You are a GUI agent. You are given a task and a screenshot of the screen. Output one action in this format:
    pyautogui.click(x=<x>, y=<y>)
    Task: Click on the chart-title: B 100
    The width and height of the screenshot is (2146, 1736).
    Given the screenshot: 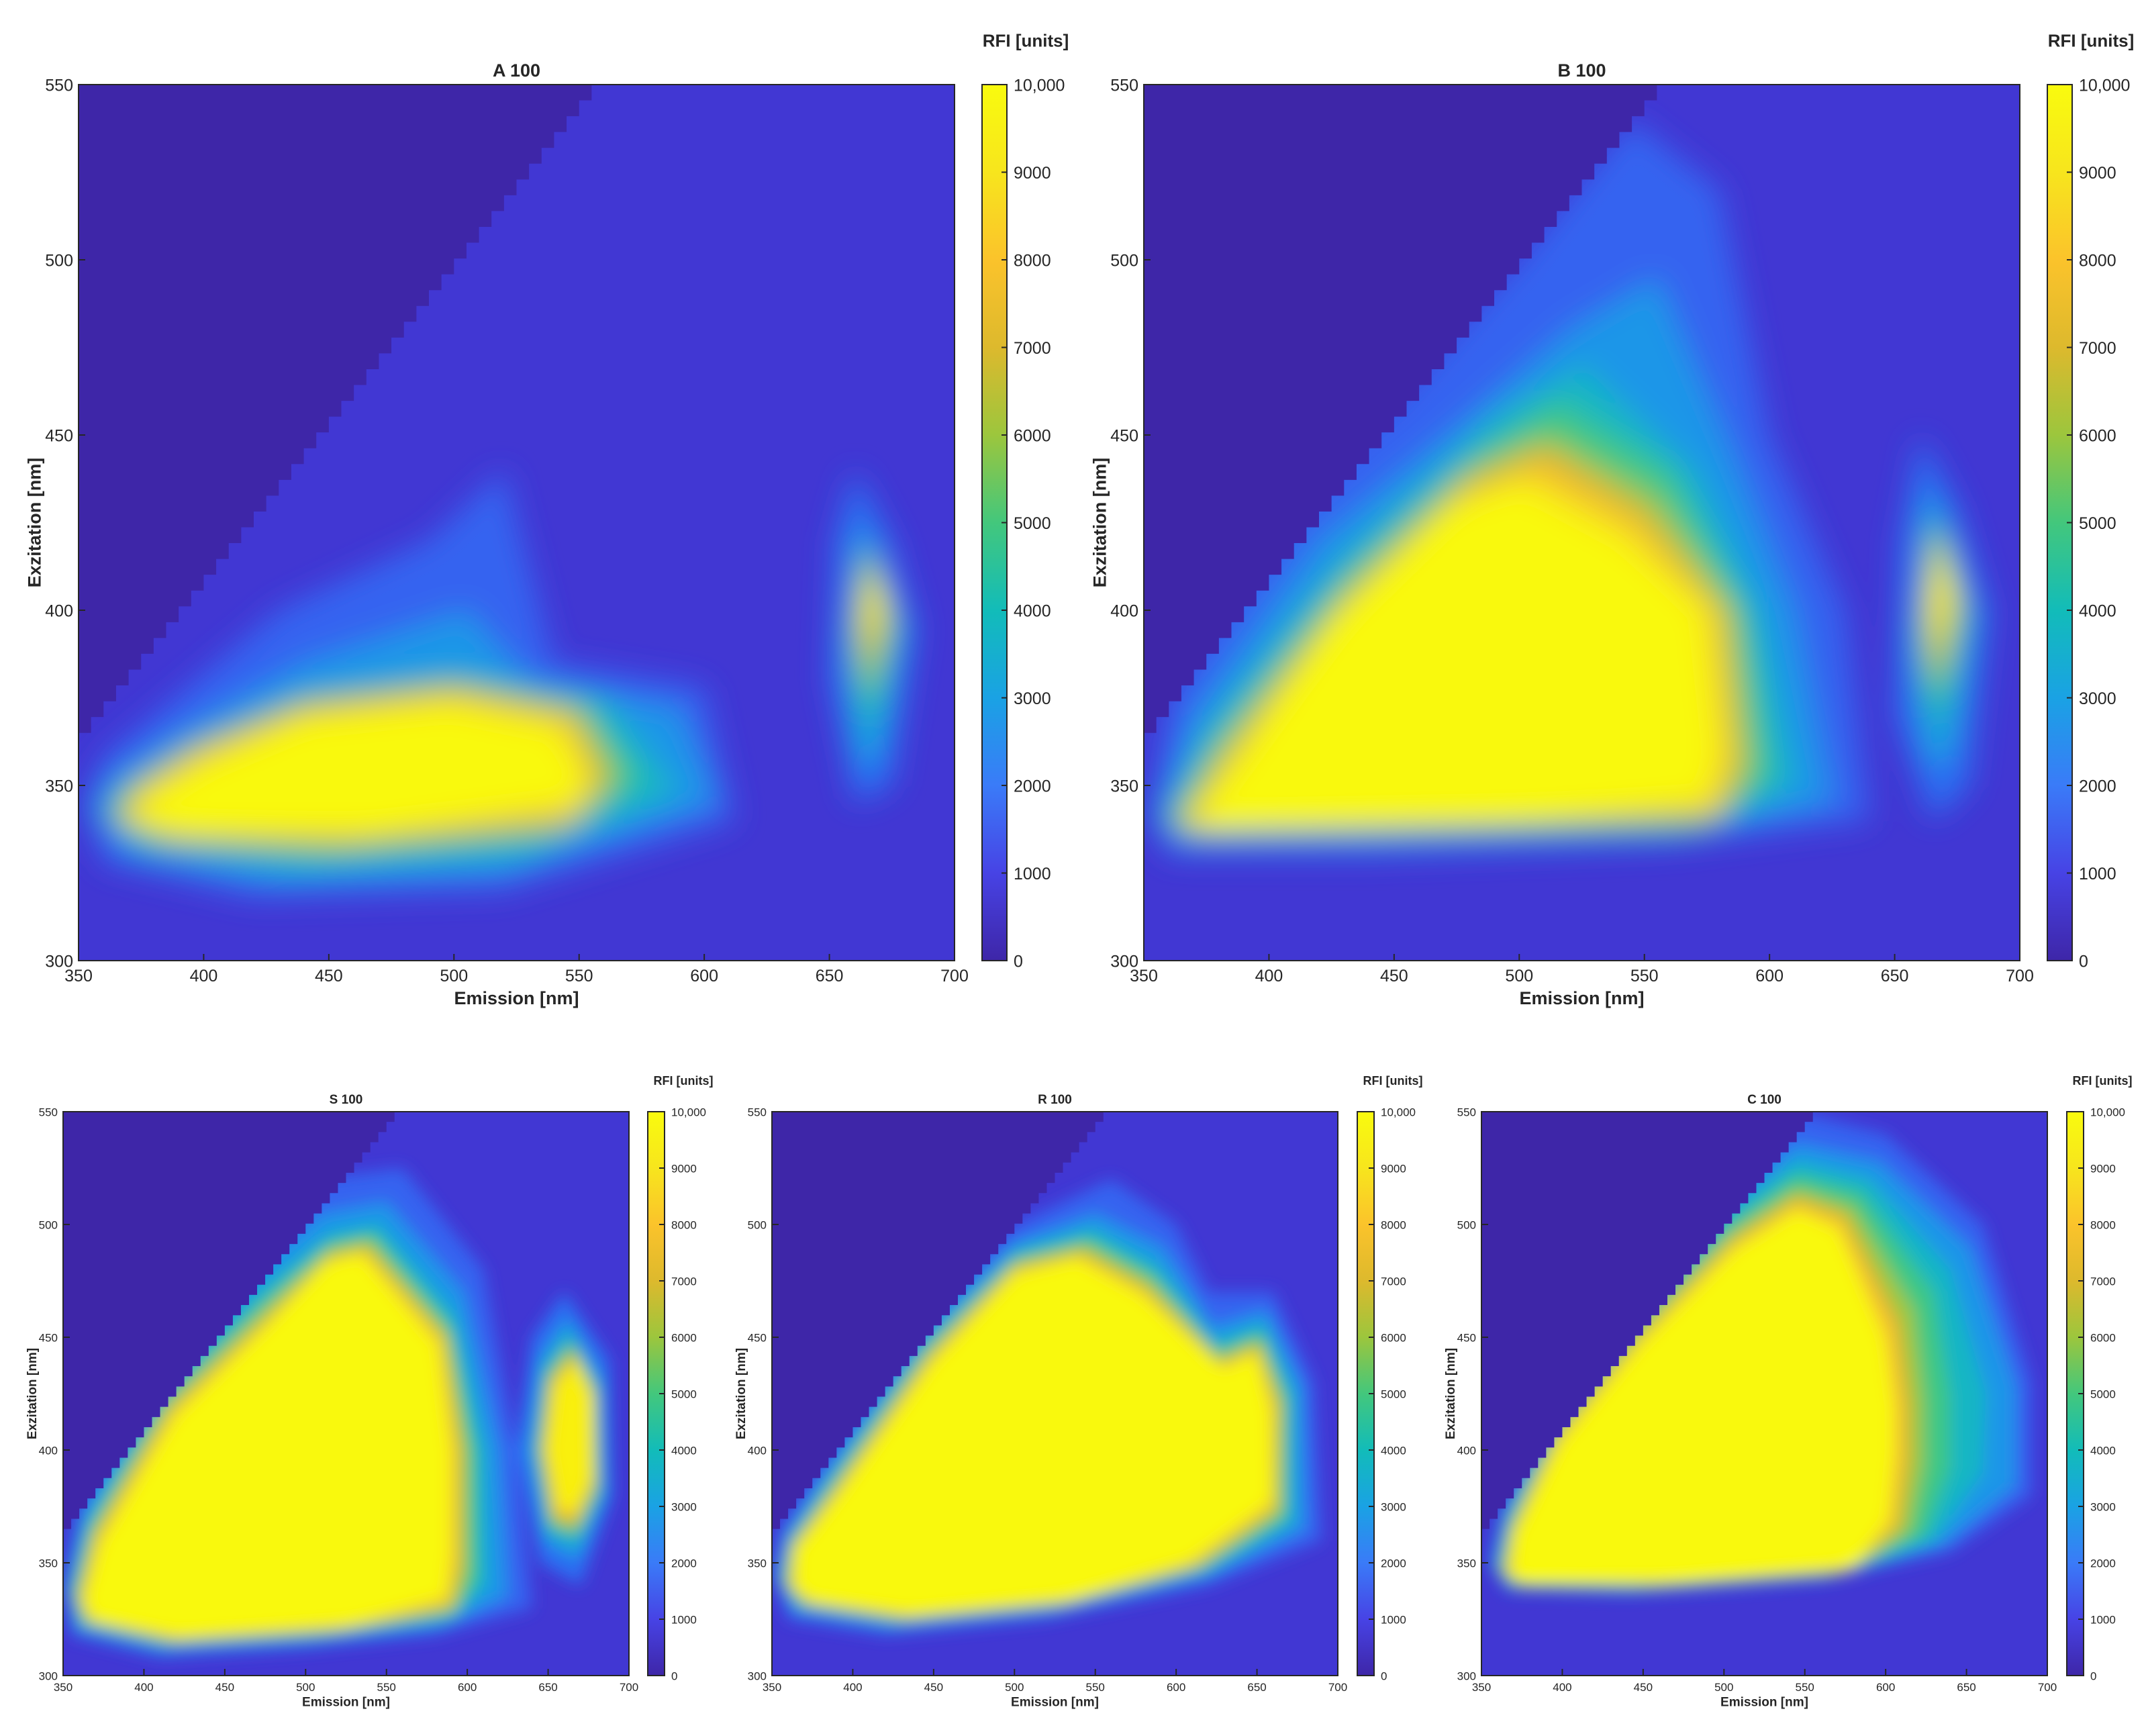 What is the action you would take?
    pyautogui.click(x=1581, y=70)
    